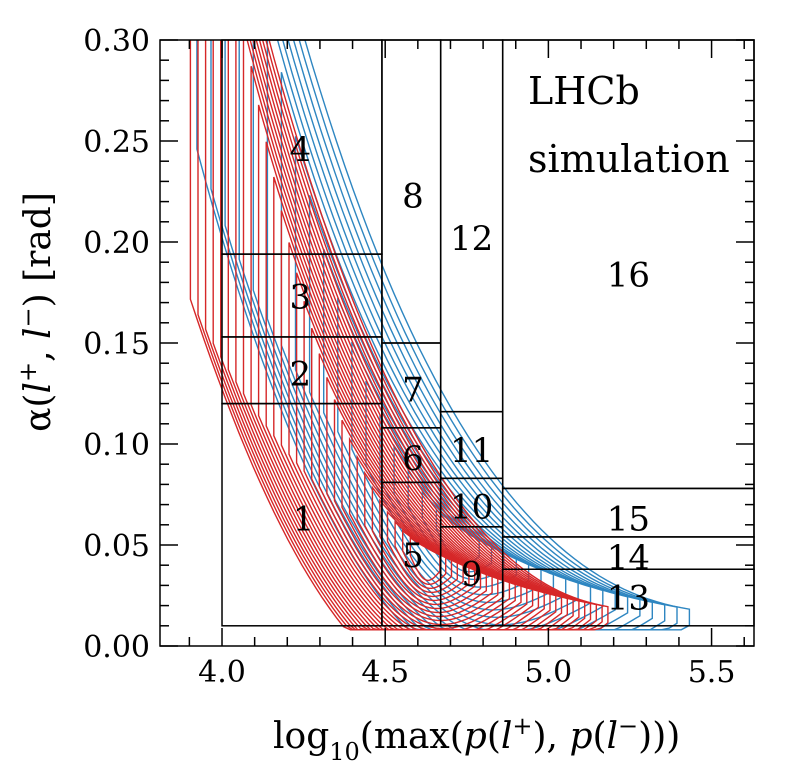 Image resolution: width=796 pixels, height=772 pixels. What do you see at coordinates (116, 142) in the screenshot?
I see `y-tick-label: 0.25` at bounding box center [116, 142].